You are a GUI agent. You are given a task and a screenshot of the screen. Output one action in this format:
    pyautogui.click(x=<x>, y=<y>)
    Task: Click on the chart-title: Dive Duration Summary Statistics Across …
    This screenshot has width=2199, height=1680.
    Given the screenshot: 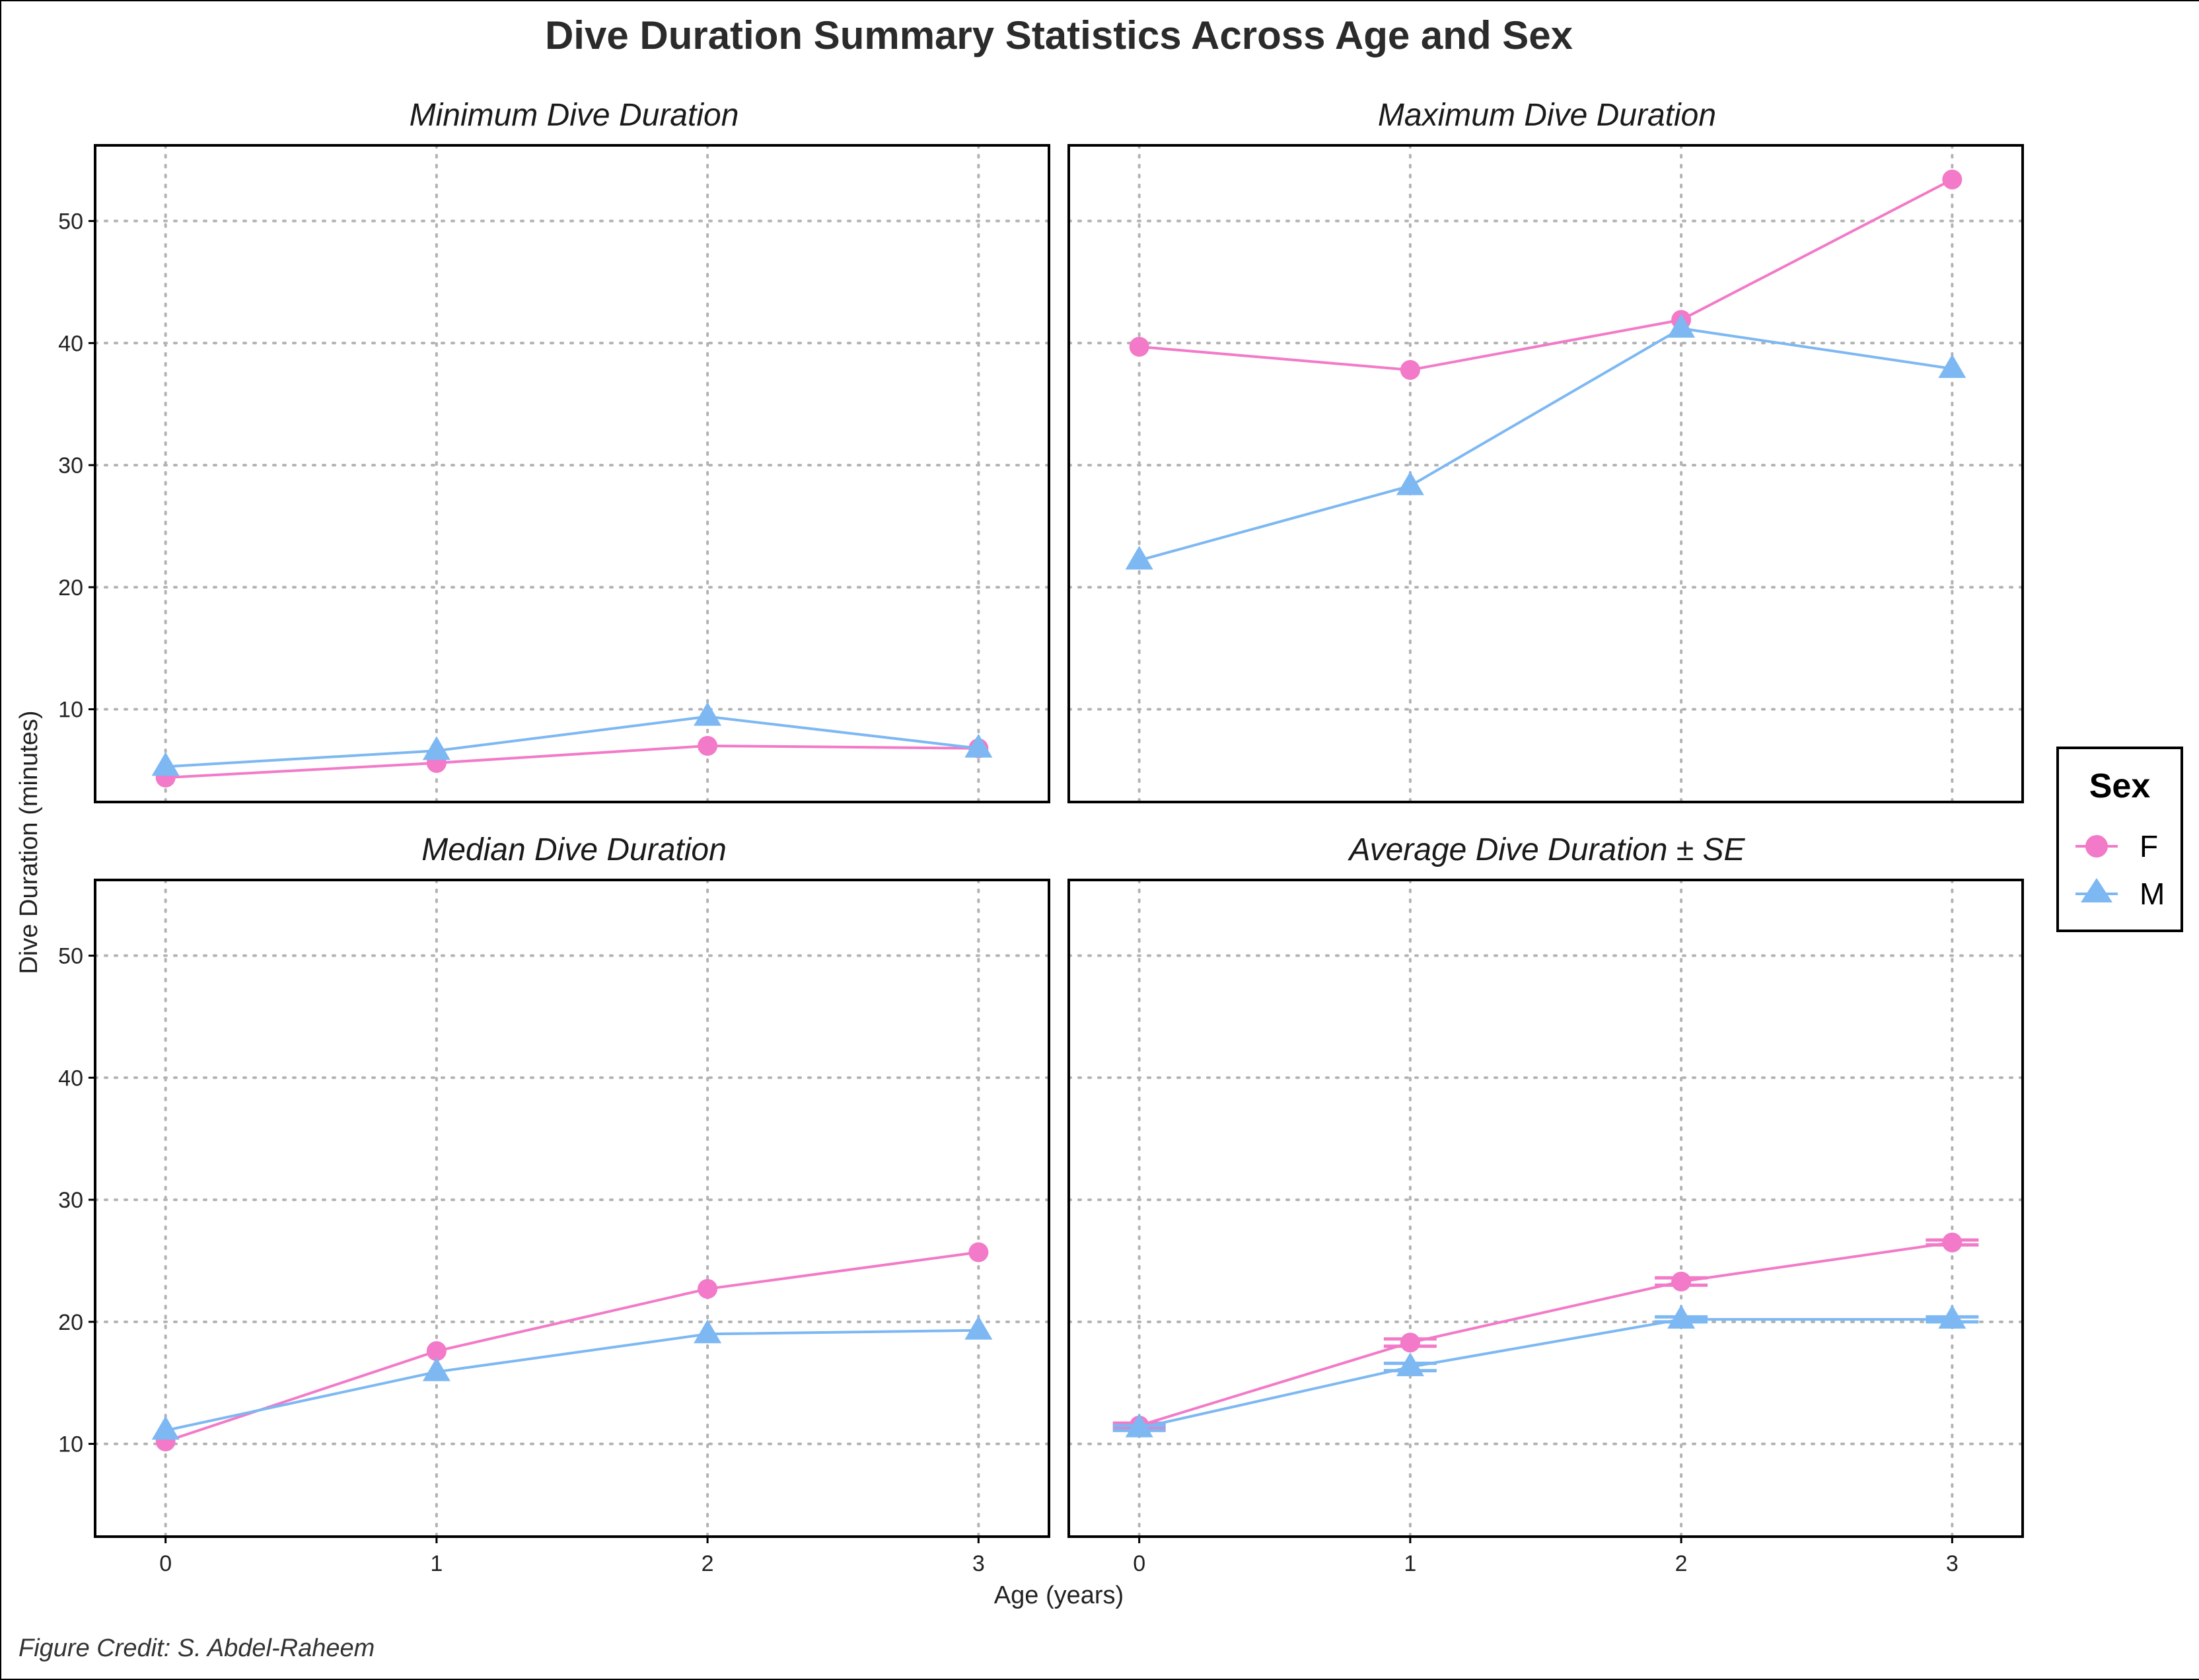 What is the action you would take?
    pyautogui.click(x=1059, y=35)
    